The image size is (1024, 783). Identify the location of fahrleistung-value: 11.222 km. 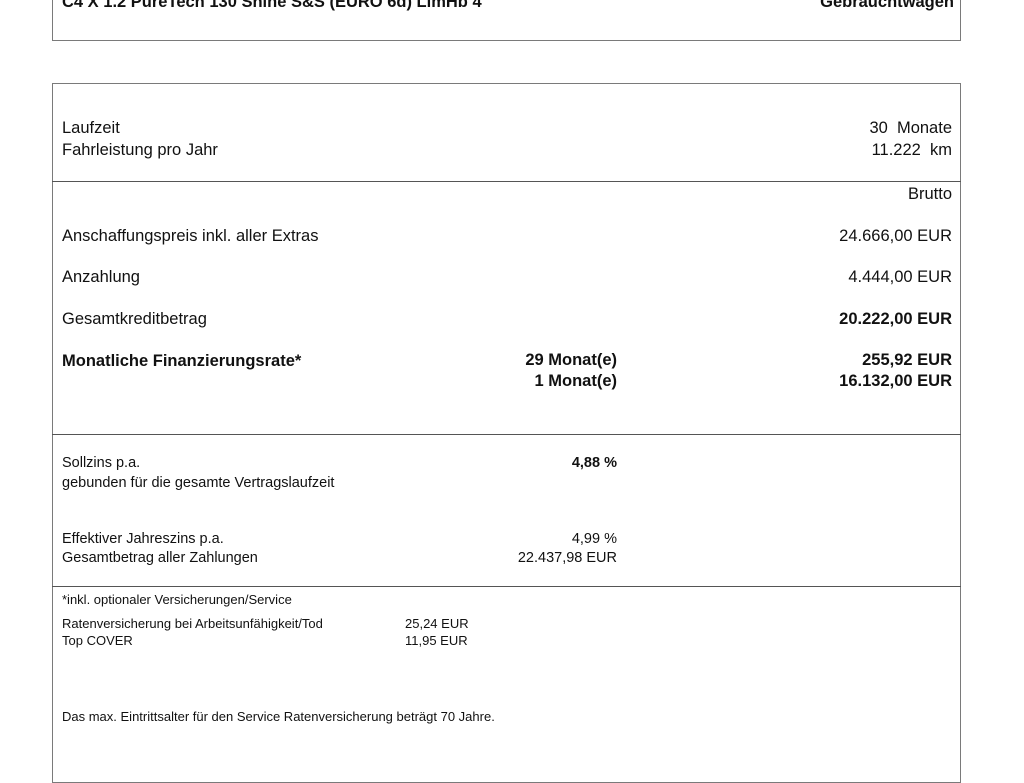
(911, 150).